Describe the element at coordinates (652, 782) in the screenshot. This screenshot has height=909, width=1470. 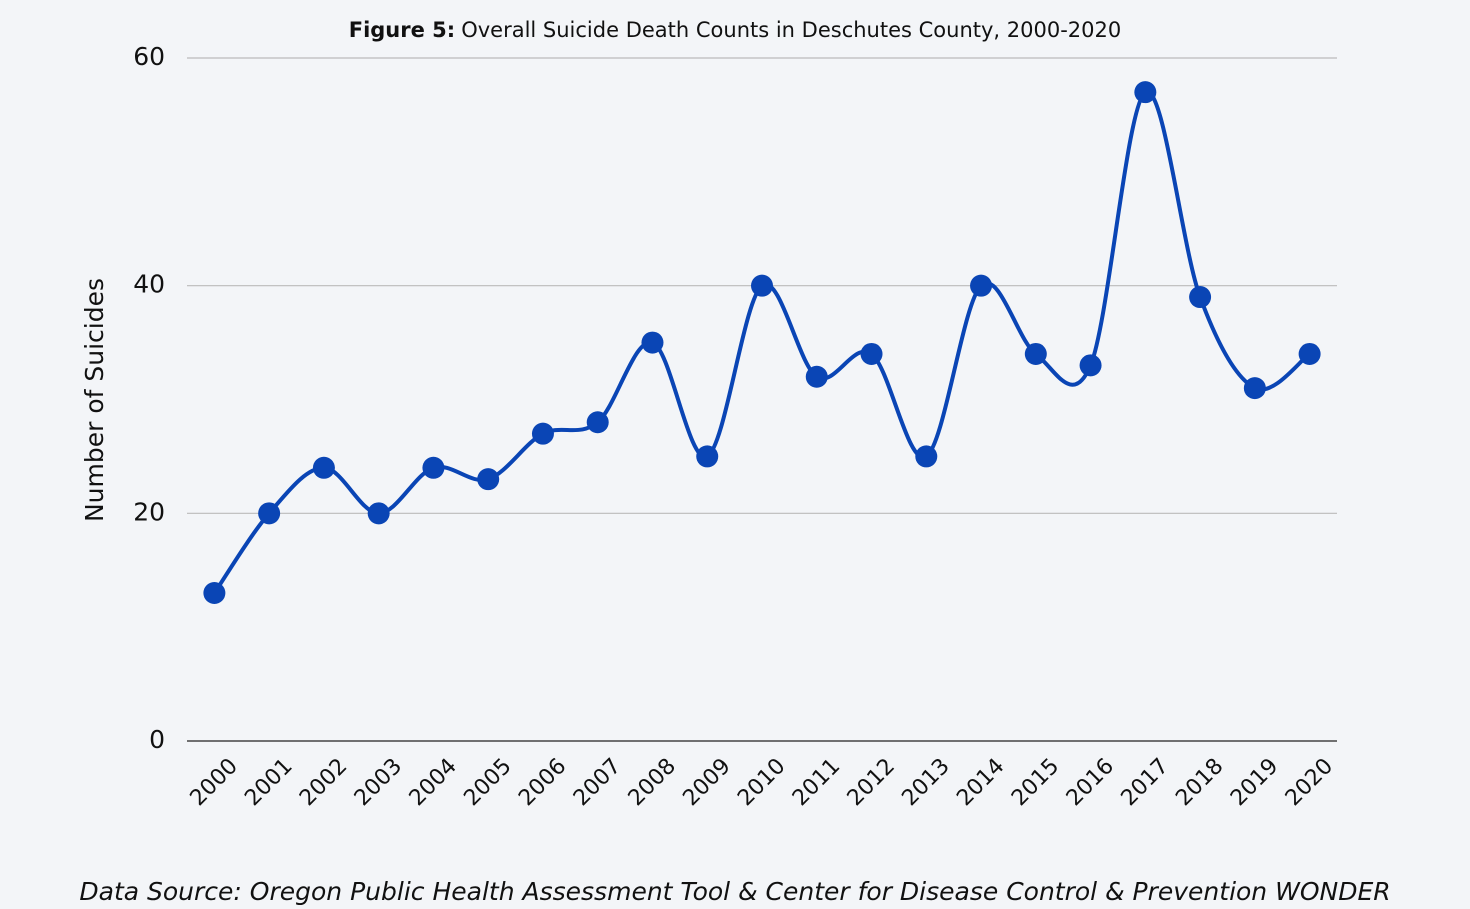
I see `x-tick-label: 2008` at that location.